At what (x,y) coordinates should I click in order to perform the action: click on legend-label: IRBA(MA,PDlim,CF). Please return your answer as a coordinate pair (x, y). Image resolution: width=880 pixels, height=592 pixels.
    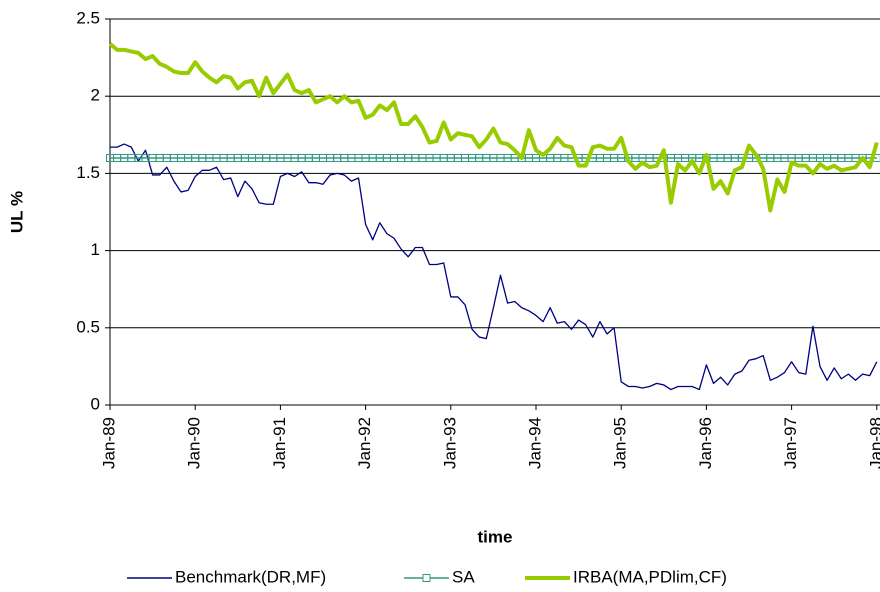
    Looking at the image, I should click on (650, 576).